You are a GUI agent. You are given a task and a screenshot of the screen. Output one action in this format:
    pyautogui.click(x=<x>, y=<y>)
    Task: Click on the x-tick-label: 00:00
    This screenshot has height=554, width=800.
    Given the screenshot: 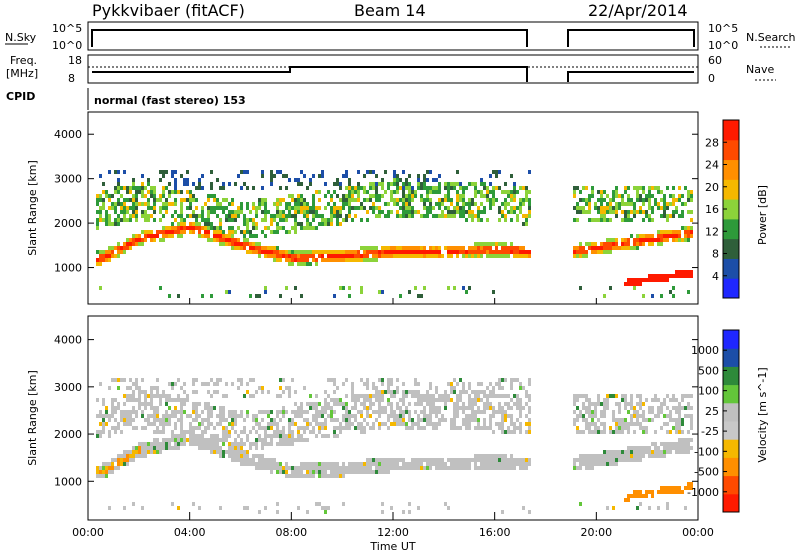 What is the action you would take?
    pyautogui.click(x=88, y=532)
    